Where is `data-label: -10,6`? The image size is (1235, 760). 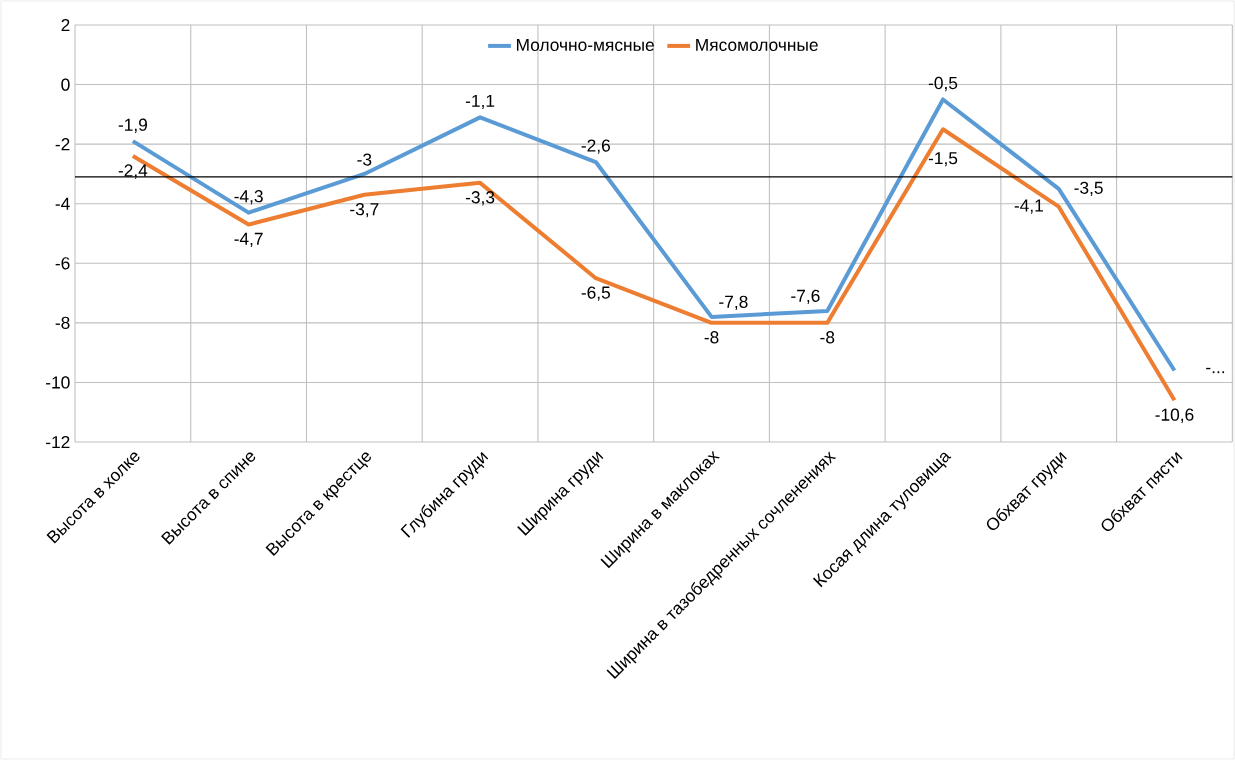
data-label: -10,6 is located at coordinates (1174, 415).